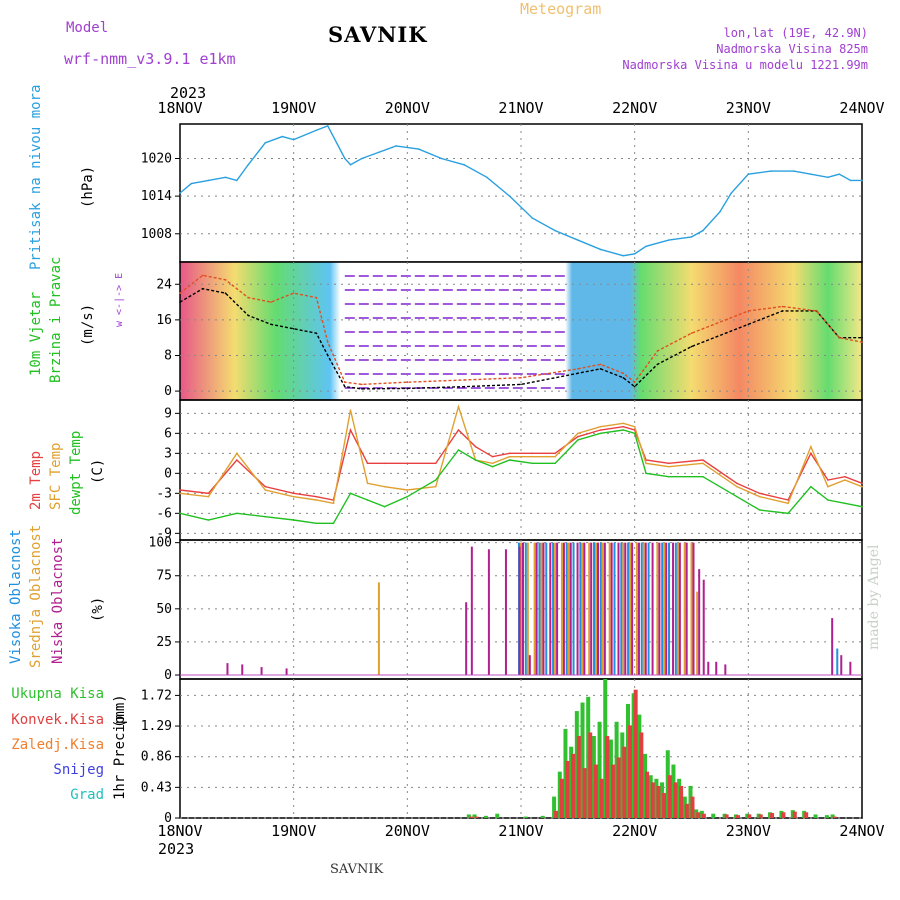 The width and height of the screenshot is (900, 900). I want to click on y-tick-label: 6, so click(168, 433).